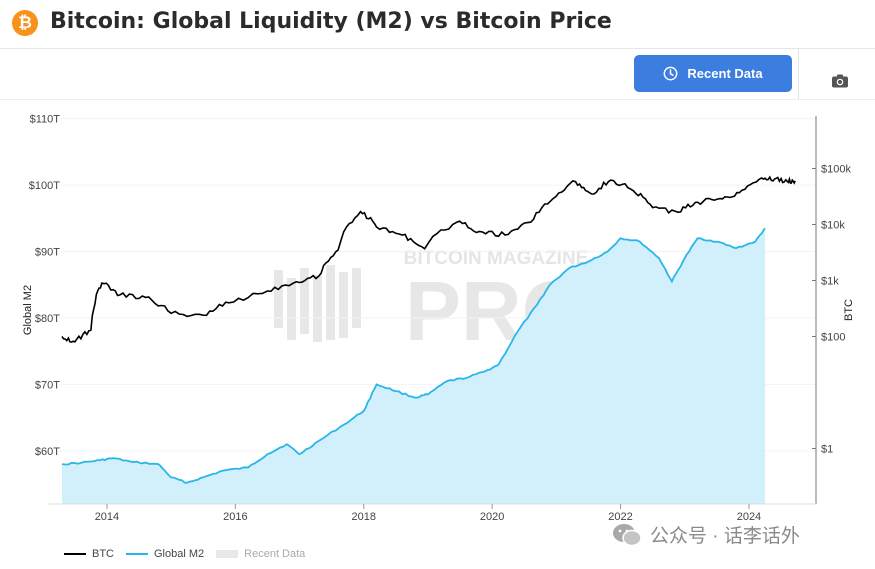 Image resolution: width=875 pixels, height=569 pixels. What do you see at coordinates (103, 554) in the screenshot?
I see `legend-label-btc: BTC` at bounding box center [103, 554].